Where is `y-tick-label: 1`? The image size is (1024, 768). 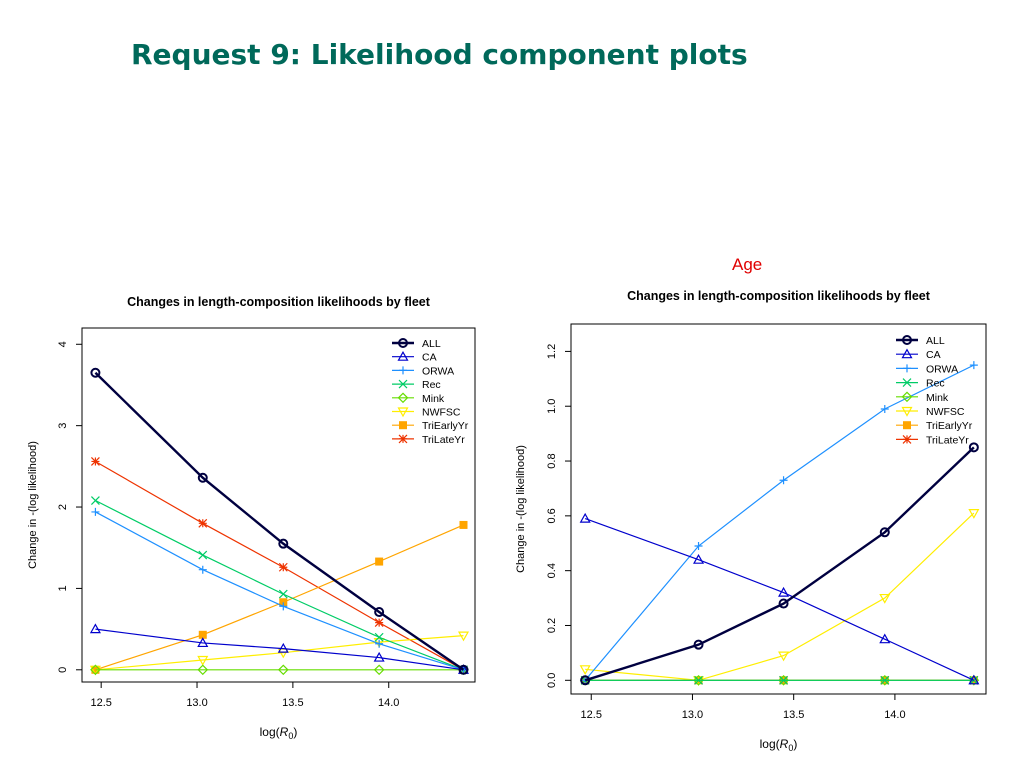
y-tick-label: 1 is located at coordinates (63, 588).